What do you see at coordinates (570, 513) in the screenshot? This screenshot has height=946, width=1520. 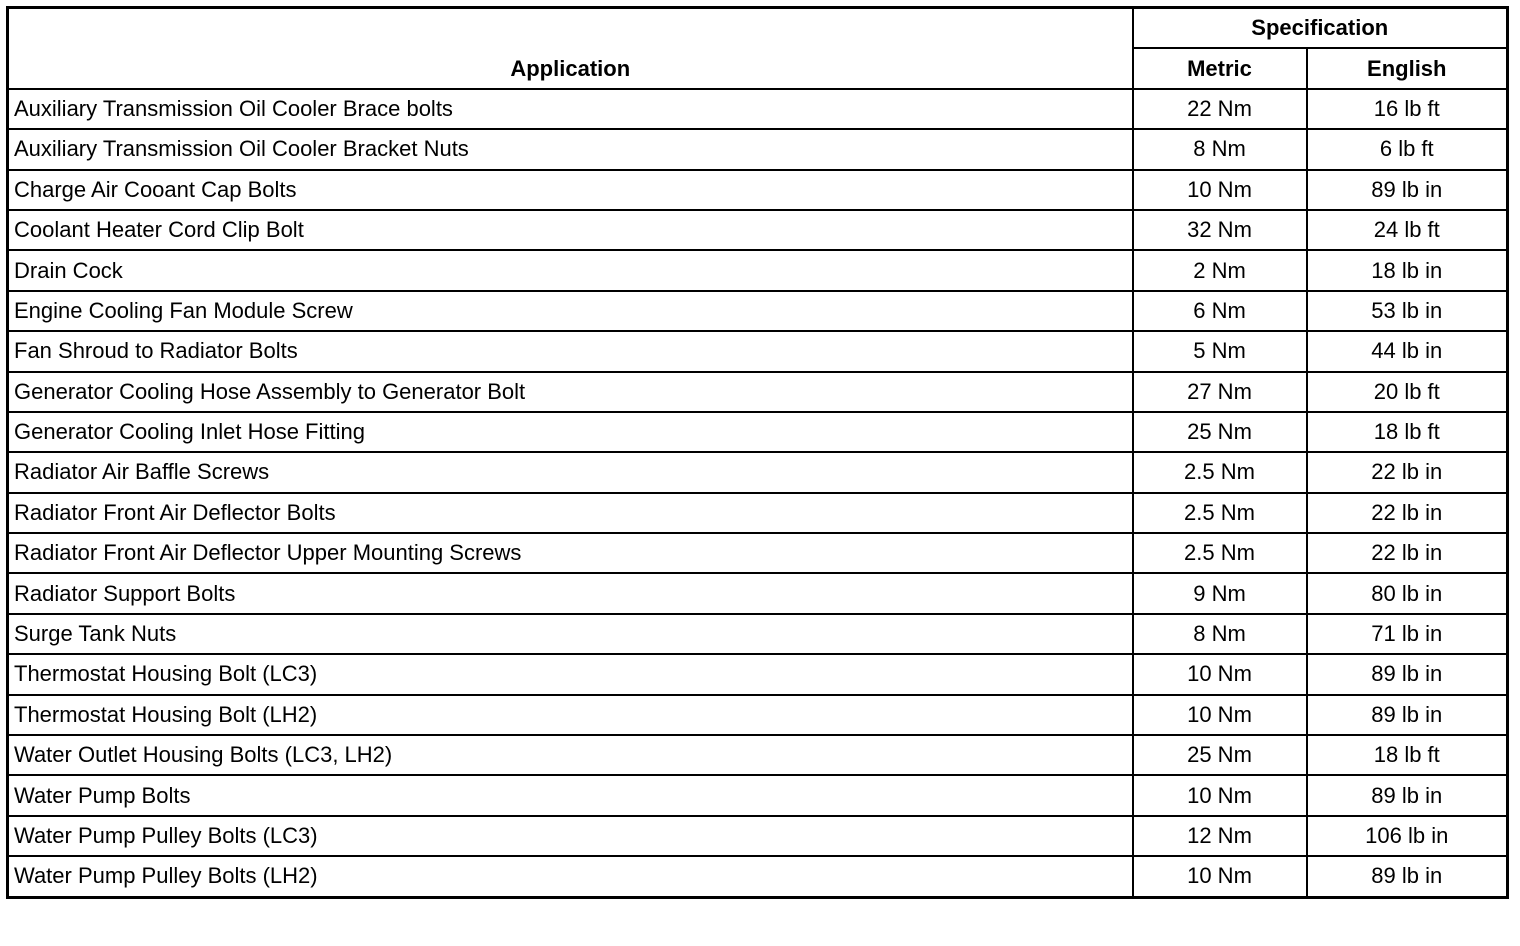 I see `application-cell: Radiator Front Air Deflector Bolts` at bounding box center [570, 513].